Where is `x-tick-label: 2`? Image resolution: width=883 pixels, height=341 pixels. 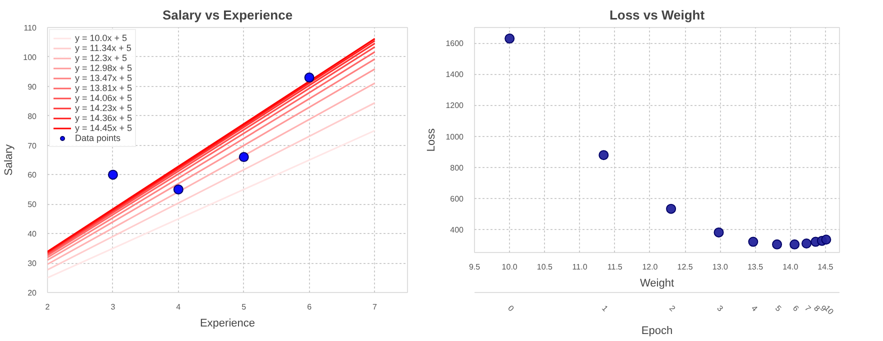 x-tick-label: 2 is located at coordinates (47, 307).